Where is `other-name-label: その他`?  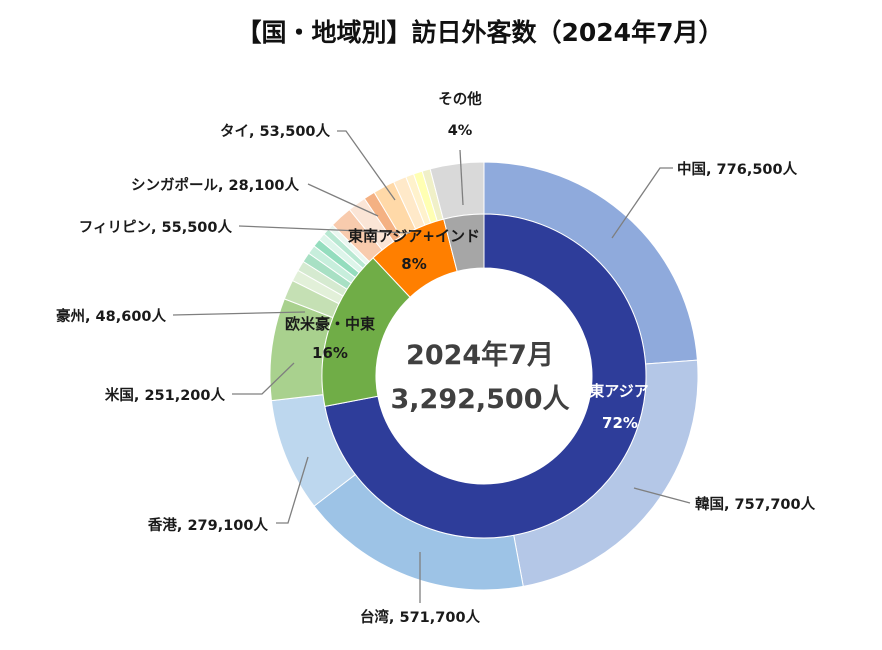
other-name-label: その他 is located at coordinates (460, 99).